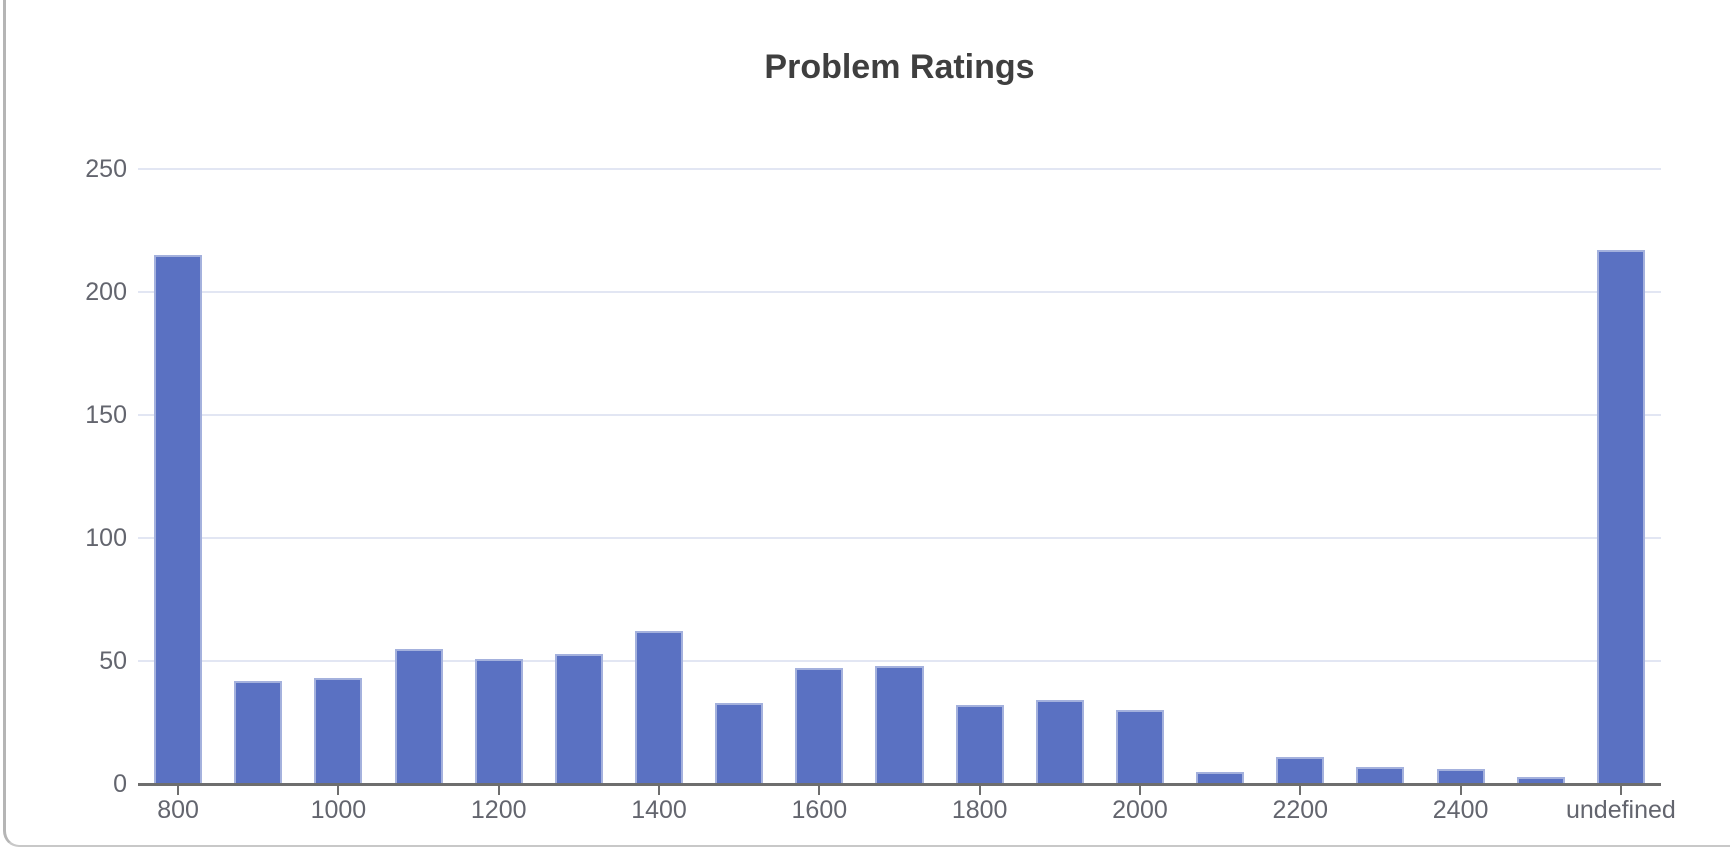 Image resolution: width=1730 pixels, height=852 pixels. What do you see at coordinates (1140, 810) in the screenshot?
I see `x-tick-label-2000: 2000` at bounding box center [1140, 810].